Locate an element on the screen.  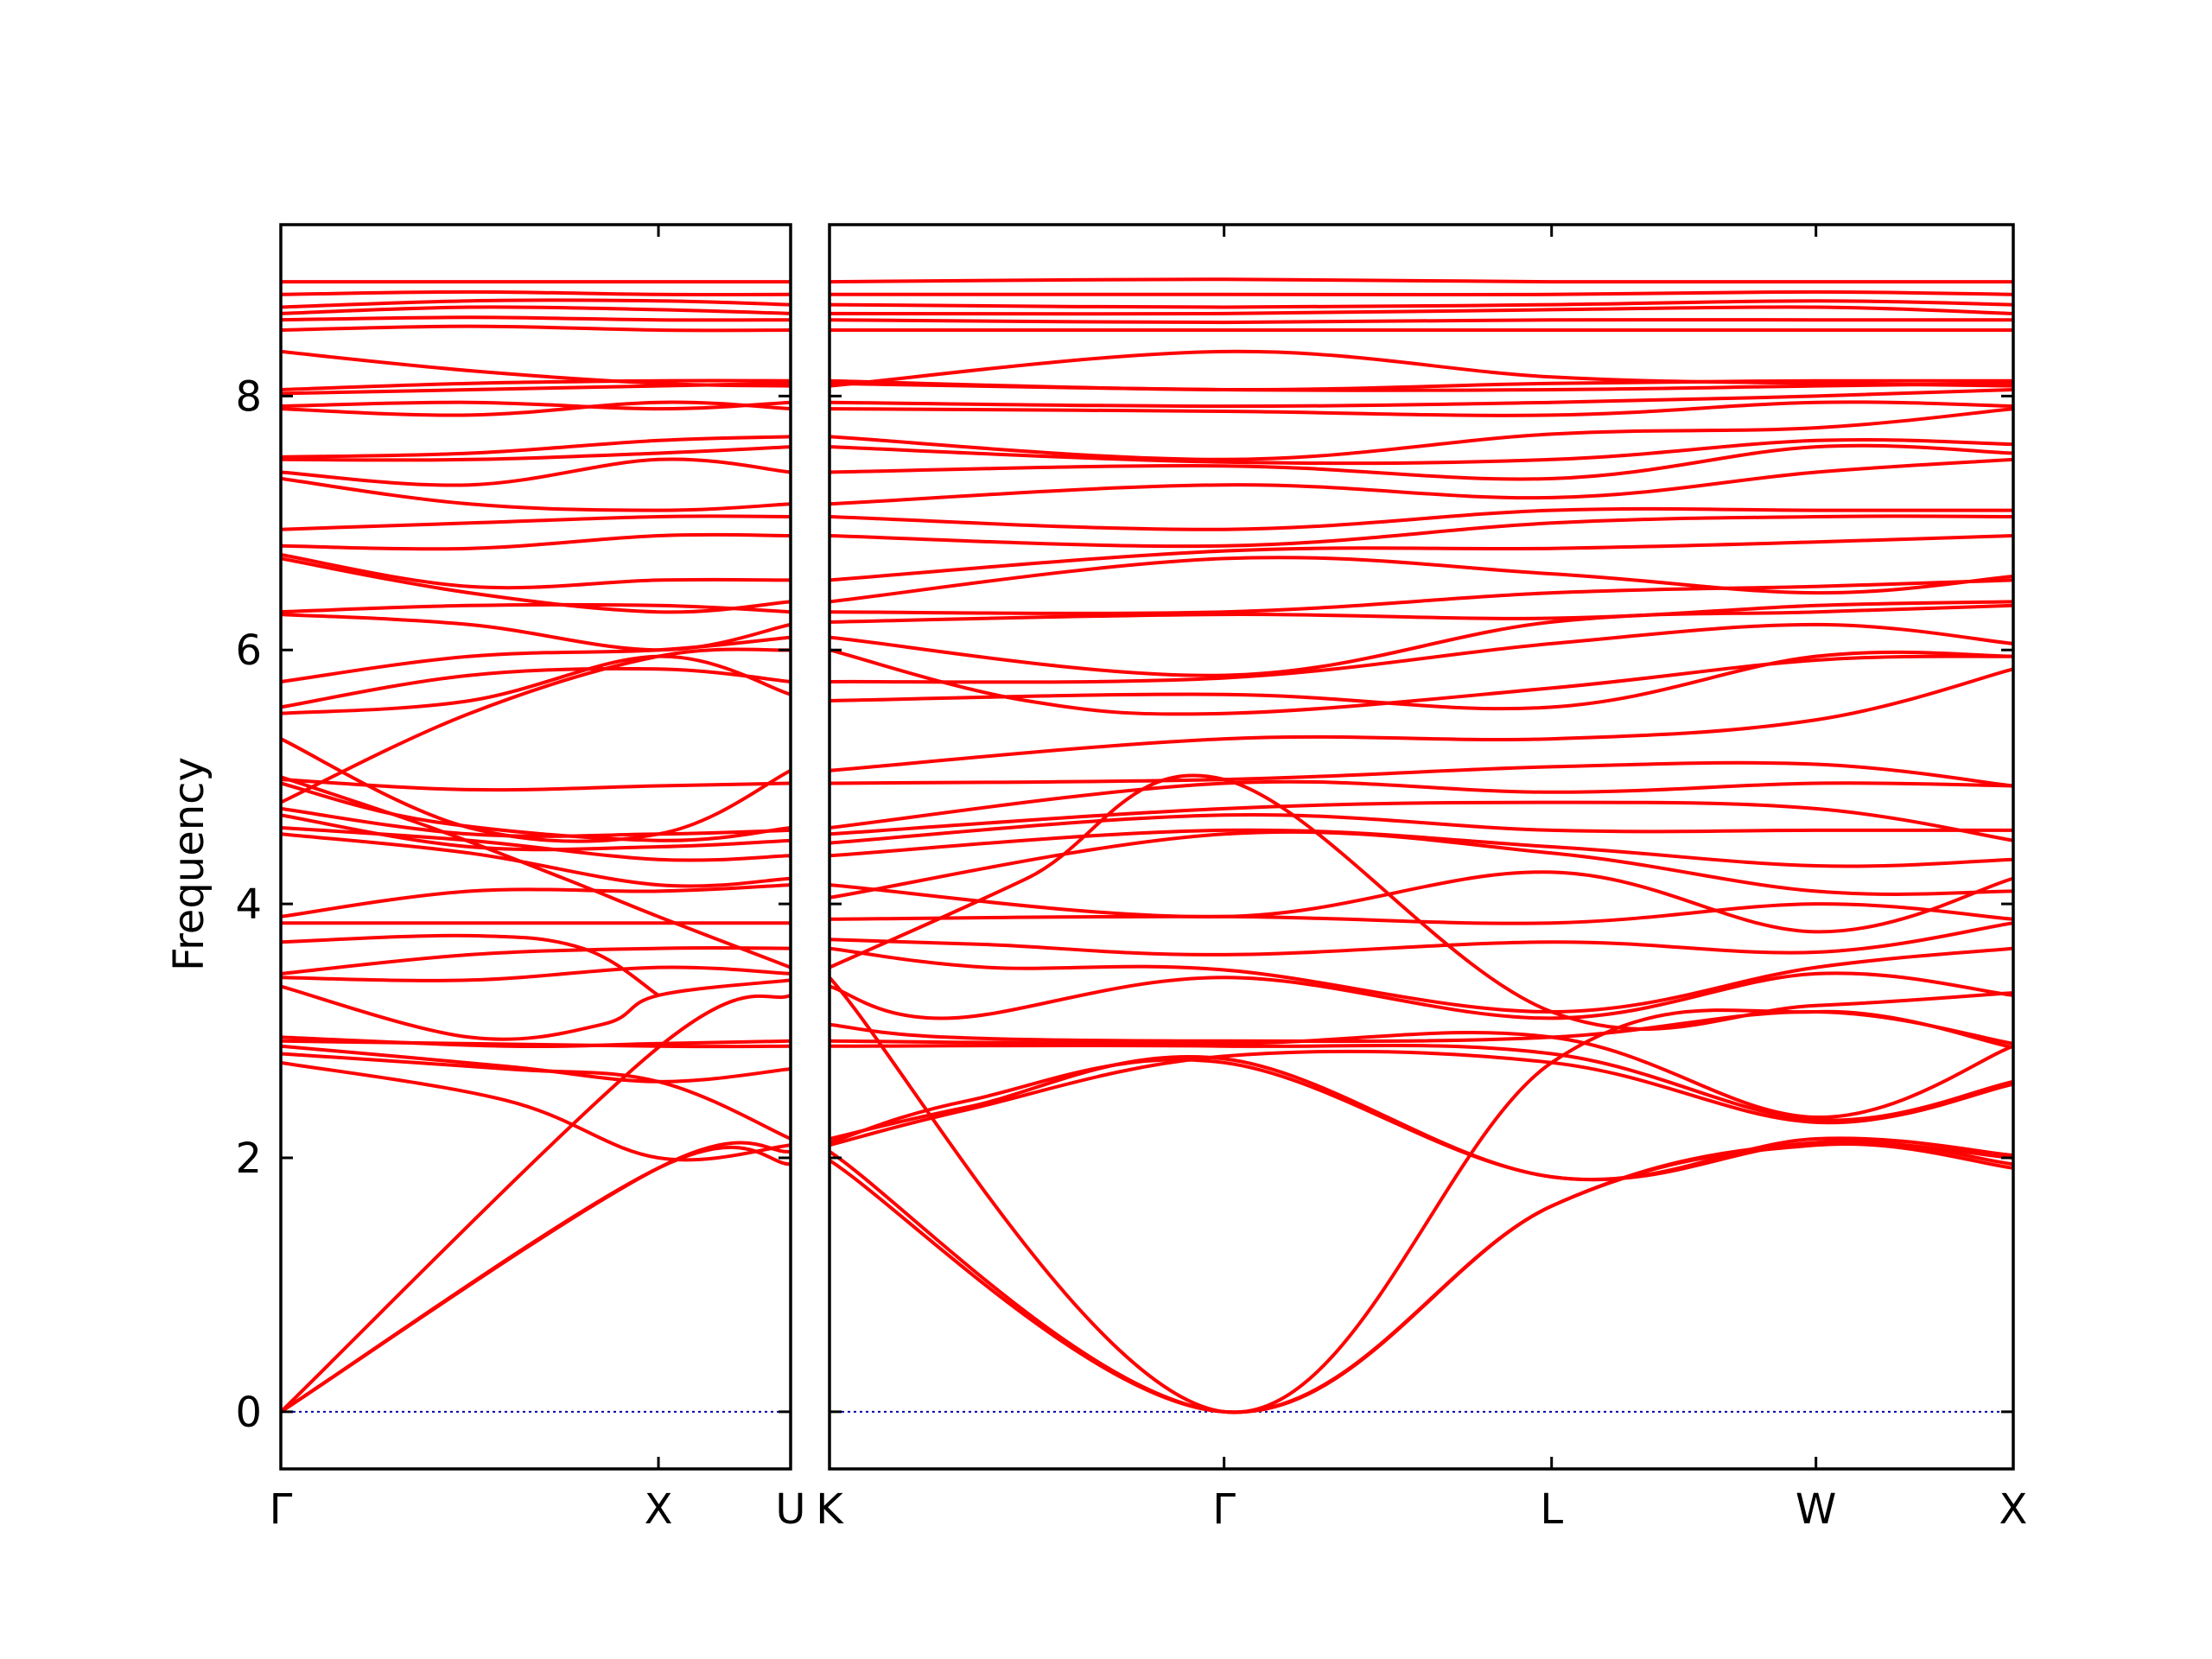
band-26-panel1 is located at coordinates (536, 659).